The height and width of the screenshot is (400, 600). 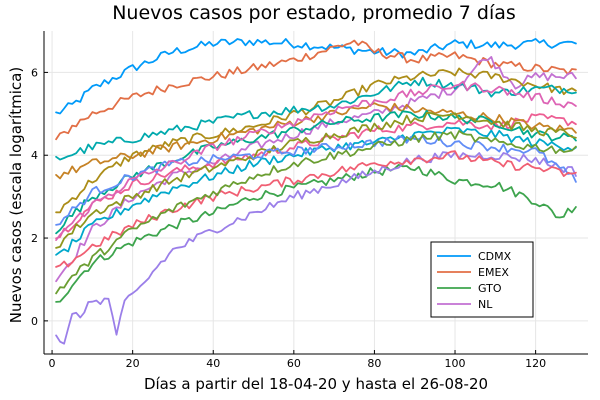 I want to click on legend-label-gto: GTO, so click(x=490, y=288).